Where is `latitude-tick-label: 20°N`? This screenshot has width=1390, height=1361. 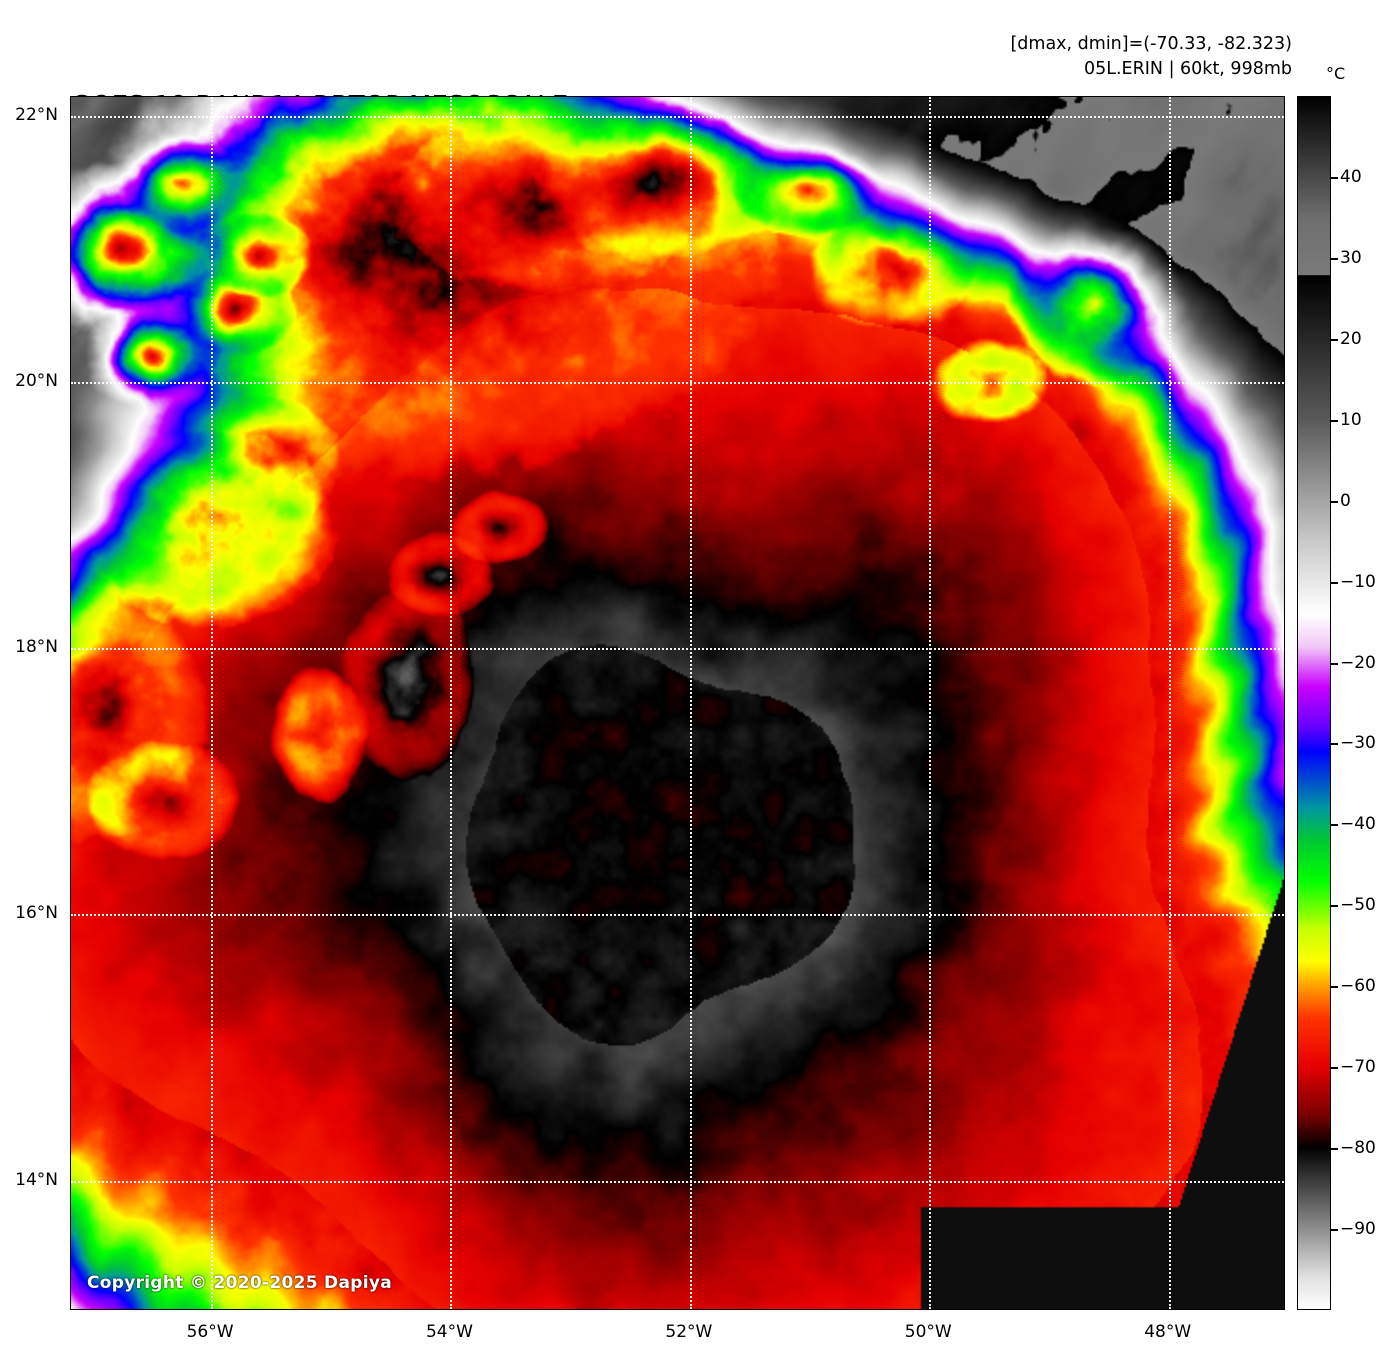 latitude-tick-label: 20°N is located at coordinates (36, 380).